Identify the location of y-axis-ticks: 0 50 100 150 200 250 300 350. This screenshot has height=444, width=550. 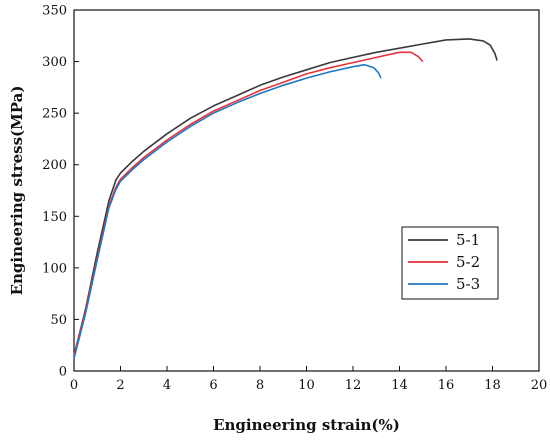
(60, 192).